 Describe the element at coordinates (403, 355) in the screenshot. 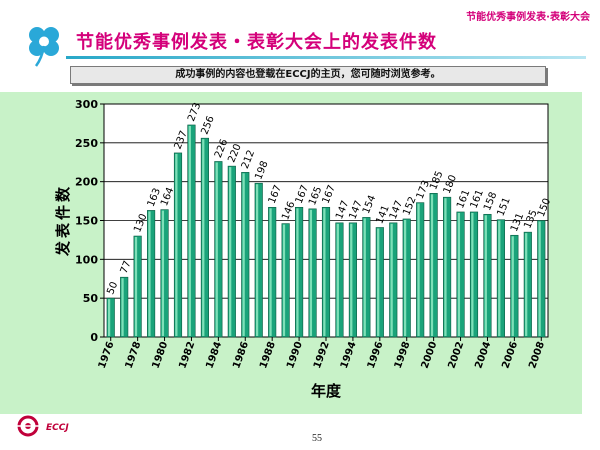

I see `x-tick-label: 1998` at that location.